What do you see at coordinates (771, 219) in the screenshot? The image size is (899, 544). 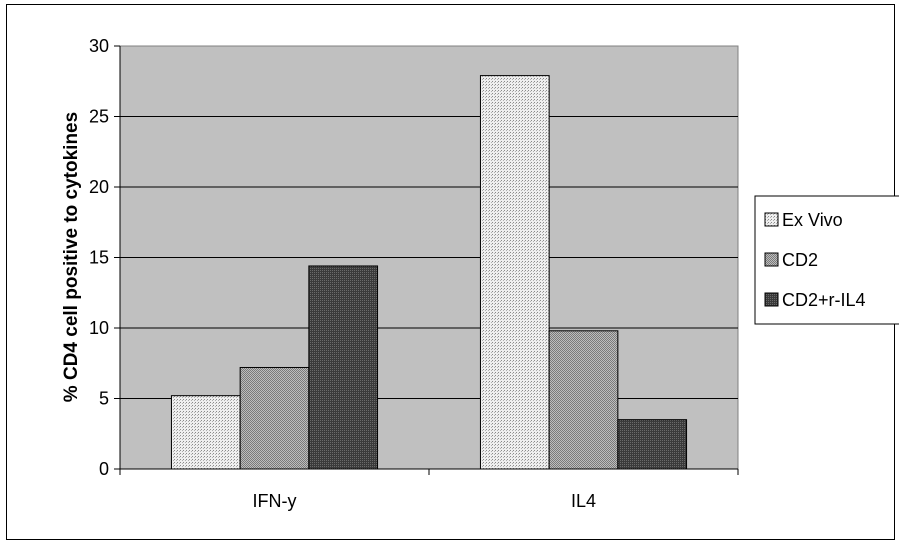 I see `legend-swatch-ex-vivo` at bounding box center [771, 219].